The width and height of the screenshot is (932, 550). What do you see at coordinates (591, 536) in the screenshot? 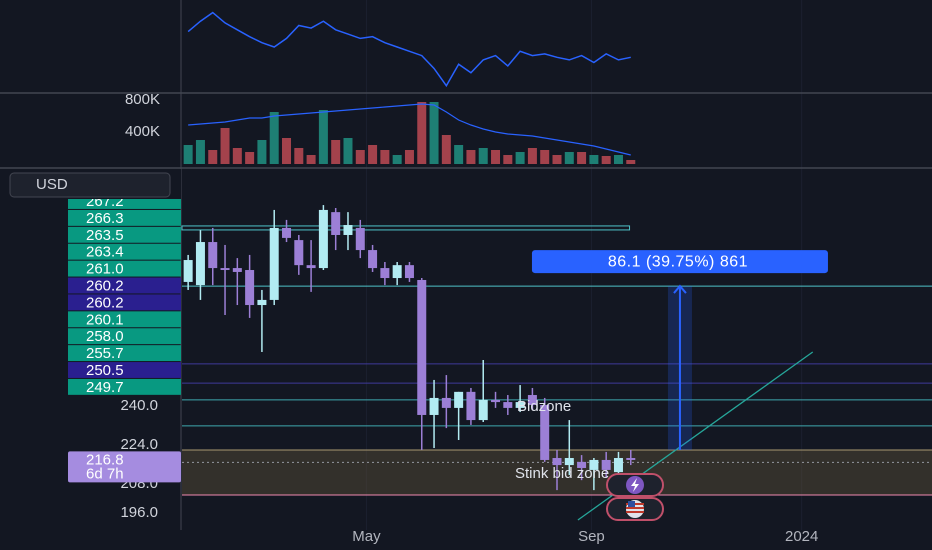
I see `x-tick-label: Sep` at bounding box center [591, 536].